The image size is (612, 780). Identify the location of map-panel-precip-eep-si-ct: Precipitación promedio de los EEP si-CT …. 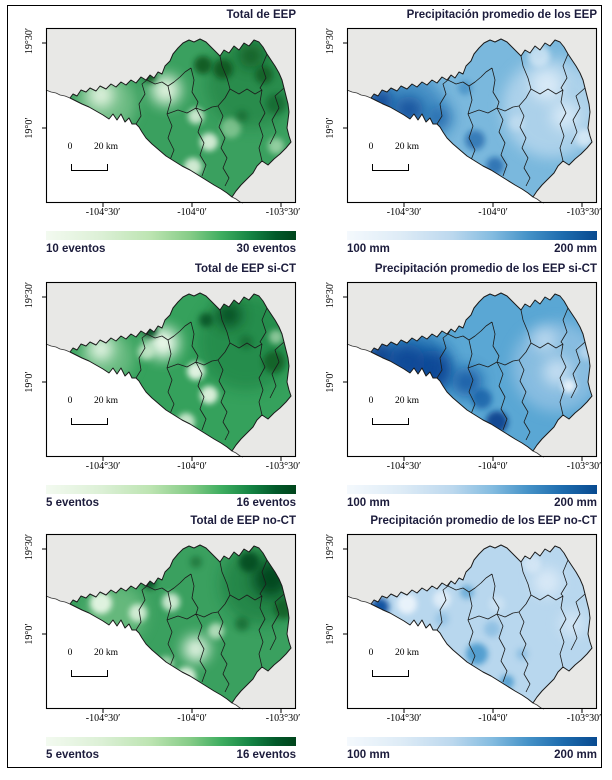
(463, 385).